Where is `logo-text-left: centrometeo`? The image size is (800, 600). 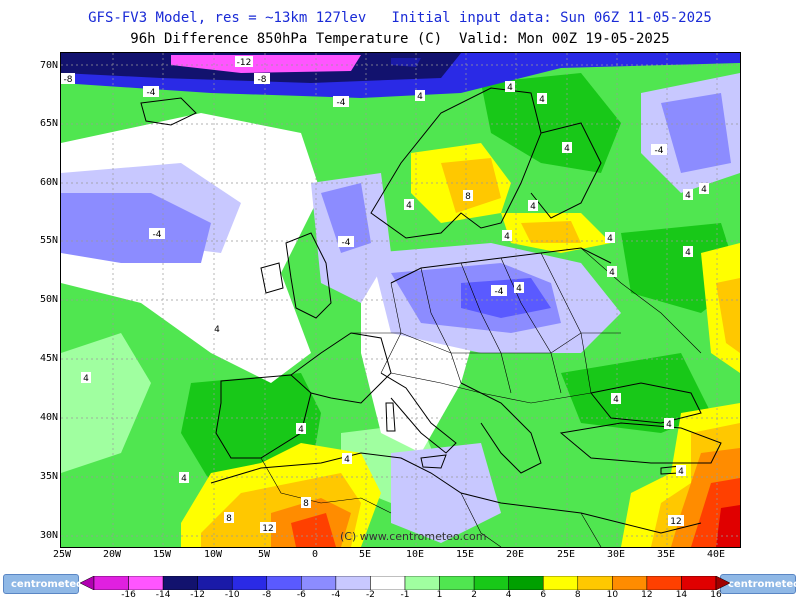
logo-text-left: centrometeo is located at coordinates (47, 584).